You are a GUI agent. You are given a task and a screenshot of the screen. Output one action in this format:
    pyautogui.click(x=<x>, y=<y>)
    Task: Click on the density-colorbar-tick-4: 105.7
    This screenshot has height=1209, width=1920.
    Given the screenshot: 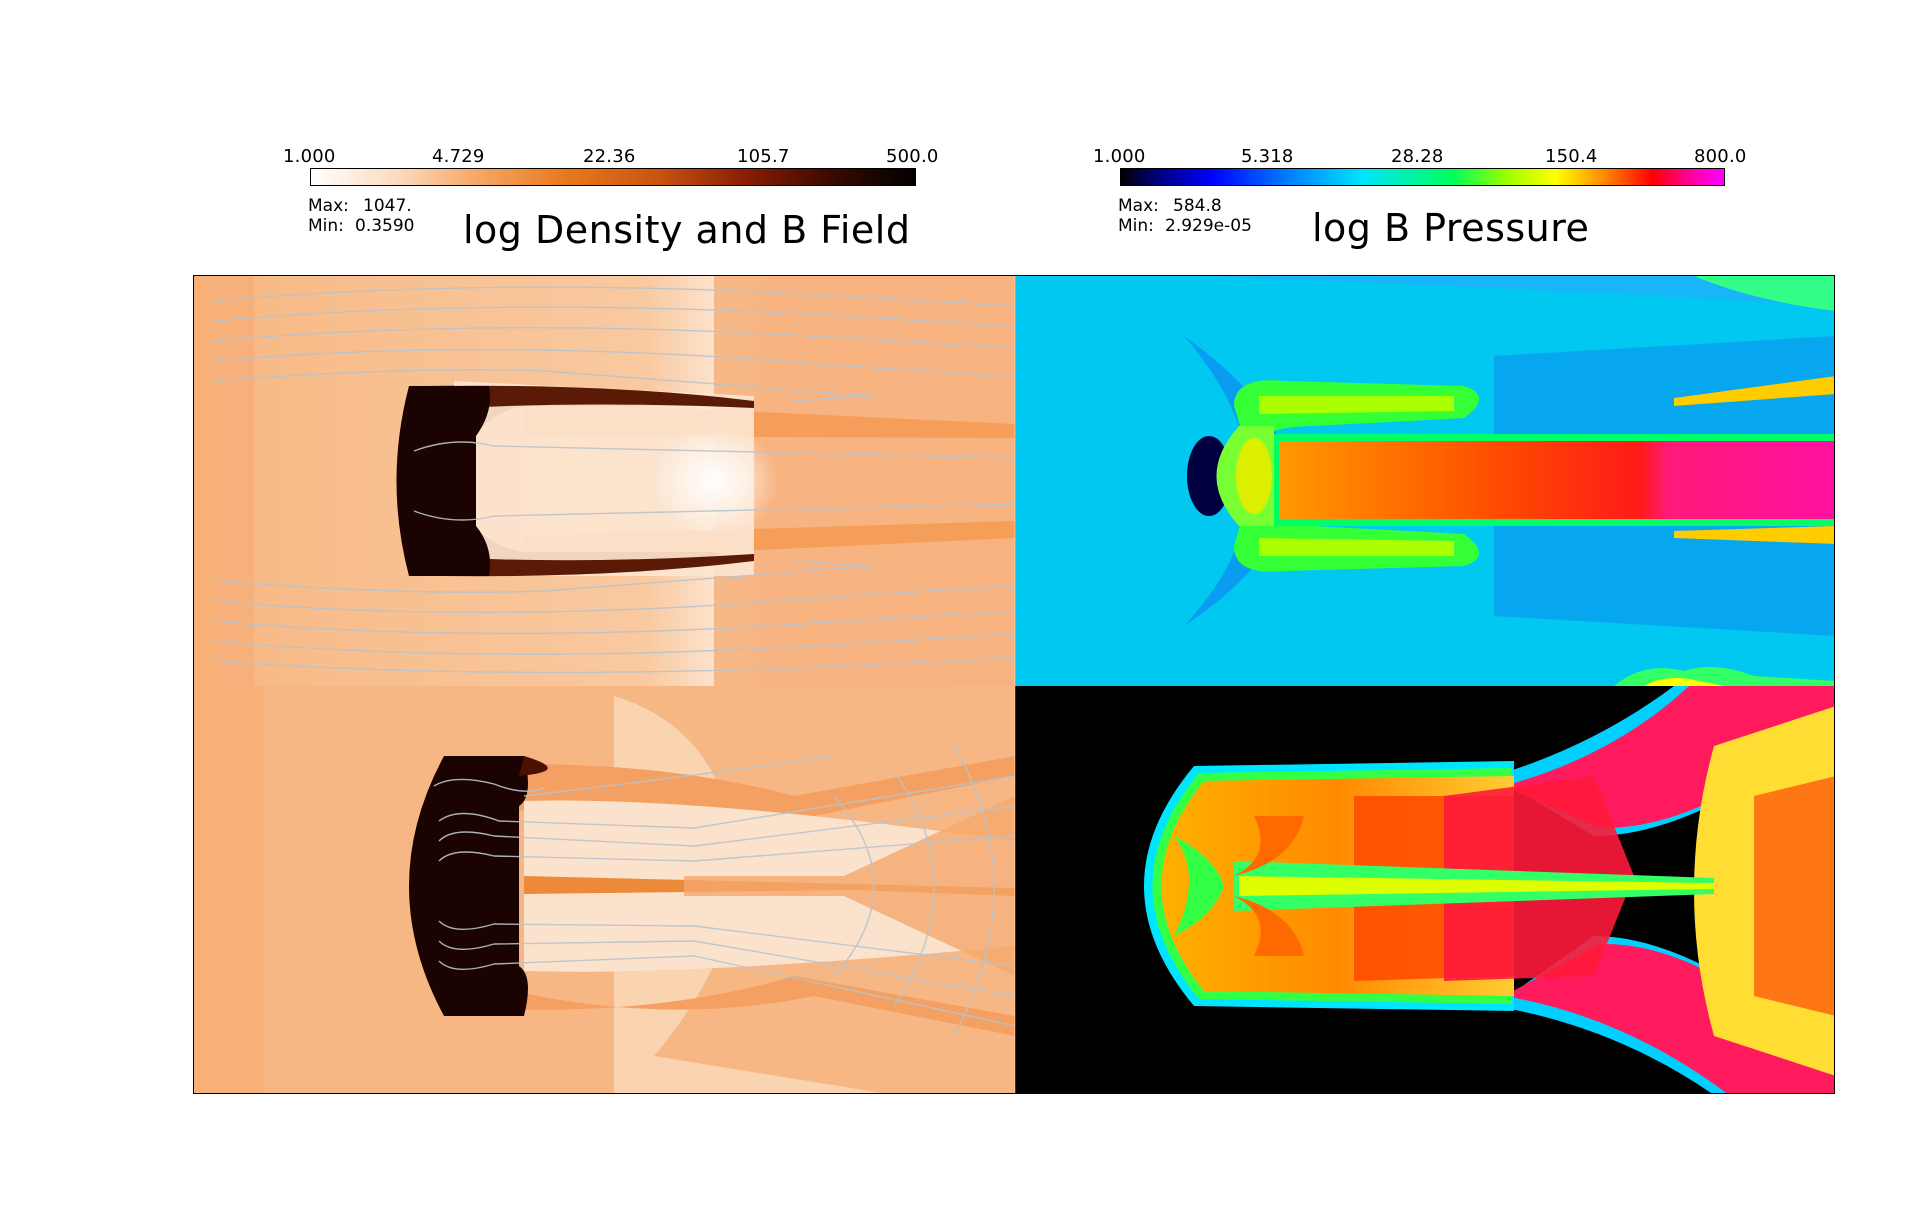 What is the action you would take?
    pyautogui.click(x=763, y=156)
    